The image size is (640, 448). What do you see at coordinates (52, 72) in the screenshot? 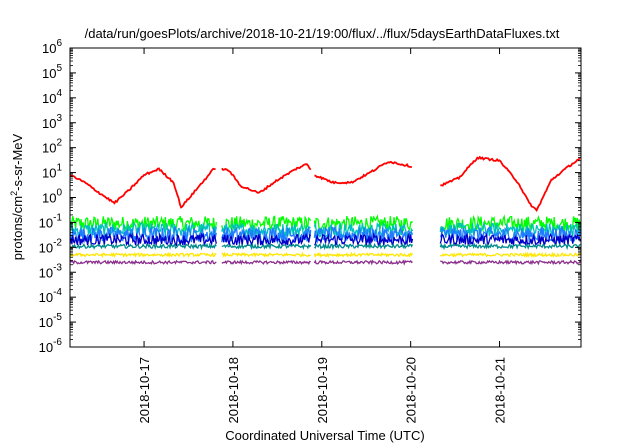
I see `y-tick-label: 10⁵` at bounding box center [52, 72].